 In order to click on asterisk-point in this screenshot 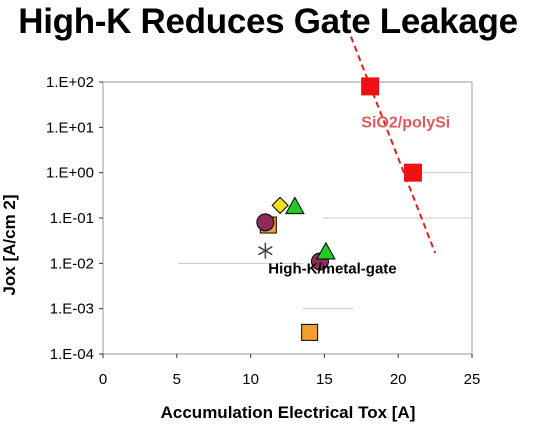, I will do `click(265, 250)`.